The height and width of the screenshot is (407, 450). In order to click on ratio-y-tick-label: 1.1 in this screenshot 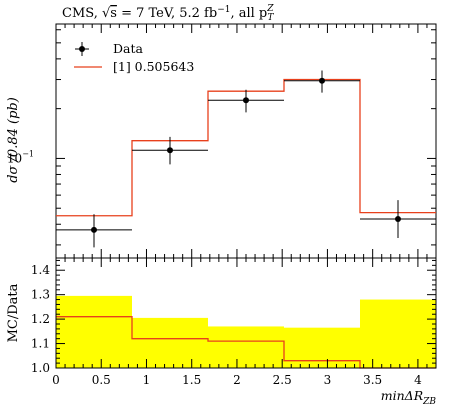, I will do `click(40, 344)`.